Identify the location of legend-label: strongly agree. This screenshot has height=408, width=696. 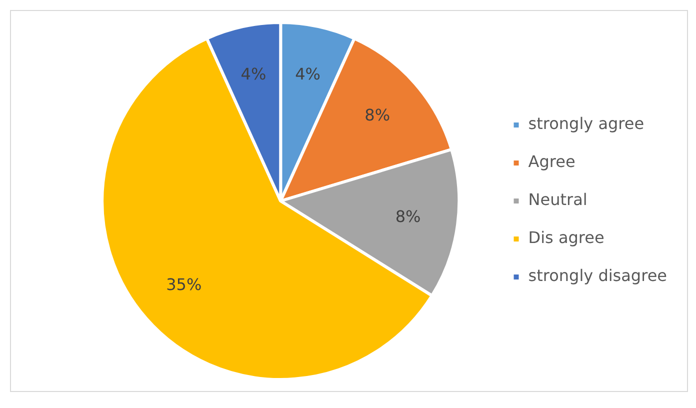
(586, 124).